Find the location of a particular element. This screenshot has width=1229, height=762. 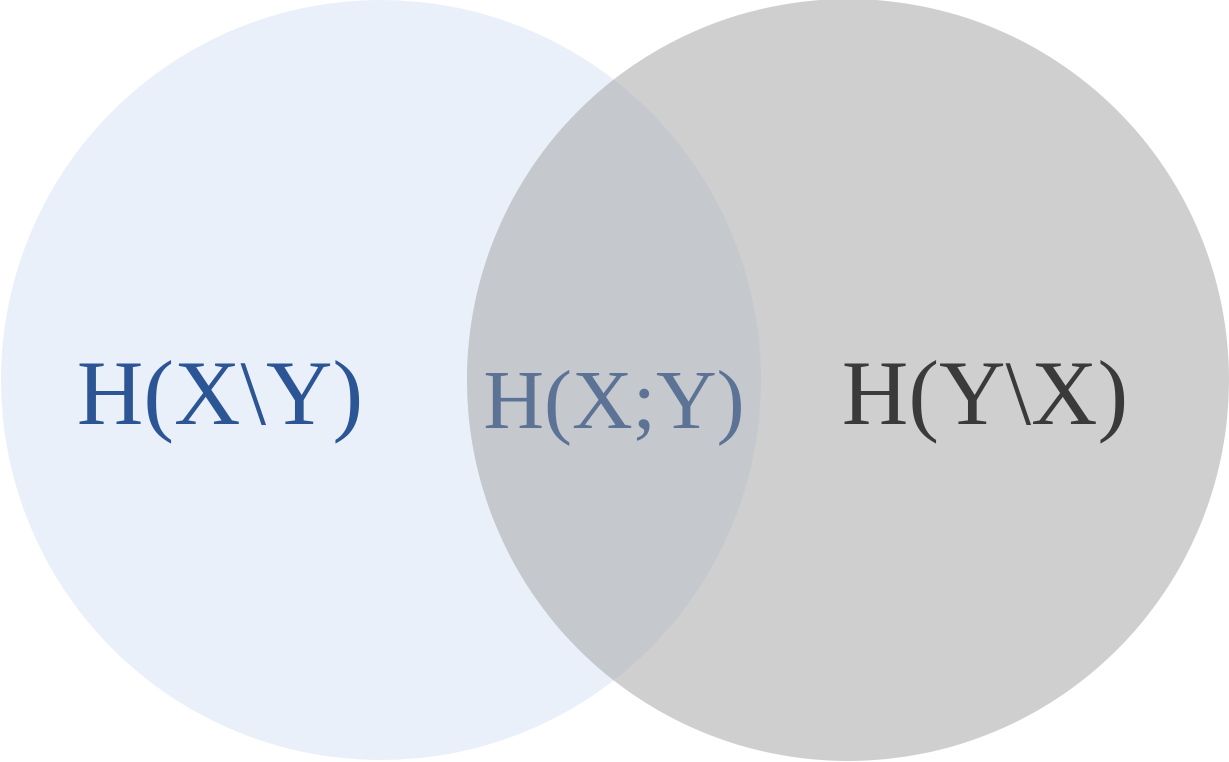

right-set-label: H(Y\X) is located at coordinates (985, 393).